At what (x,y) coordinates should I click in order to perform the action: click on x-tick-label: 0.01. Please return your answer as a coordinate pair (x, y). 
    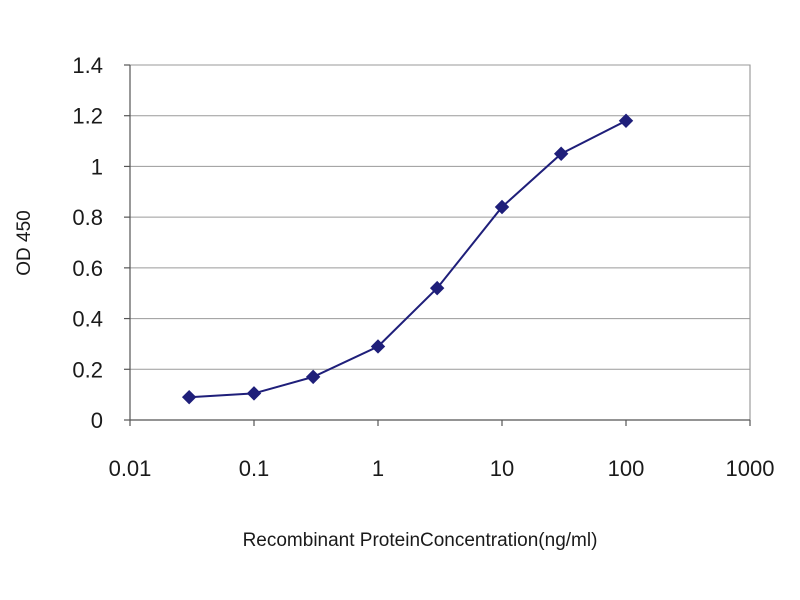
    Looking at the image, I should click on (130, 468).